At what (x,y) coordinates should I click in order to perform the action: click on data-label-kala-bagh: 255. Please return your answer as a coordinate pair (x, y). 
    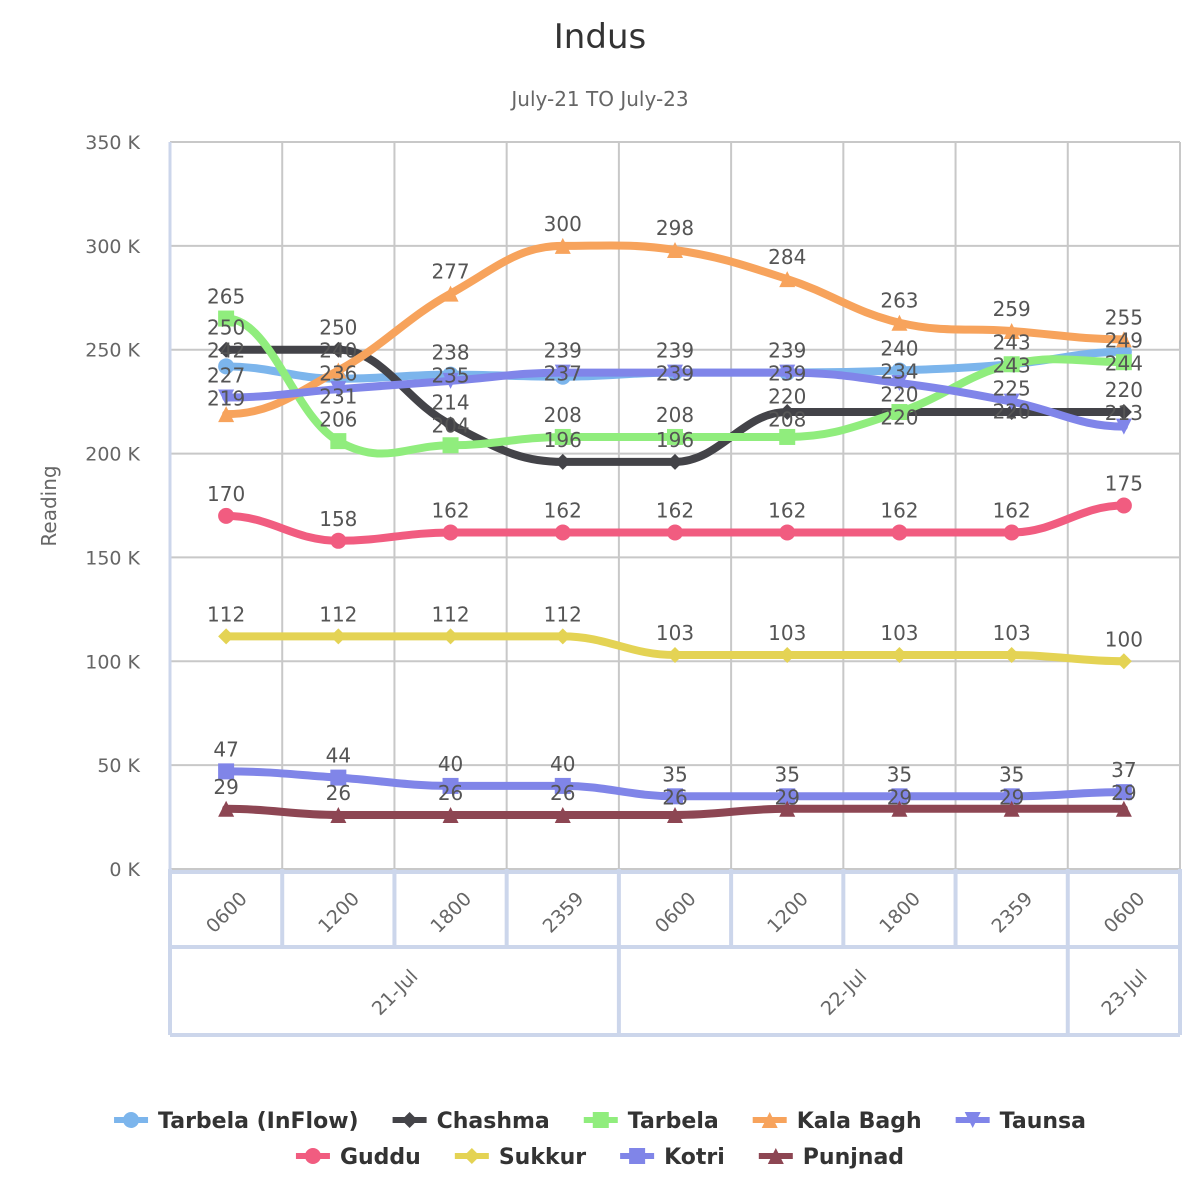
    Looking at the image, I should click on (1124, 317).